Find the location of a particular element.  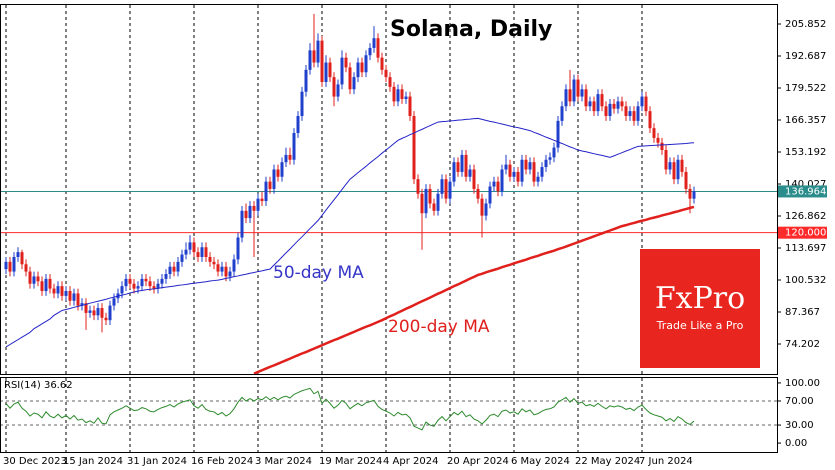

y-tick-label: 87.367 is located at coordinates (802, 312).